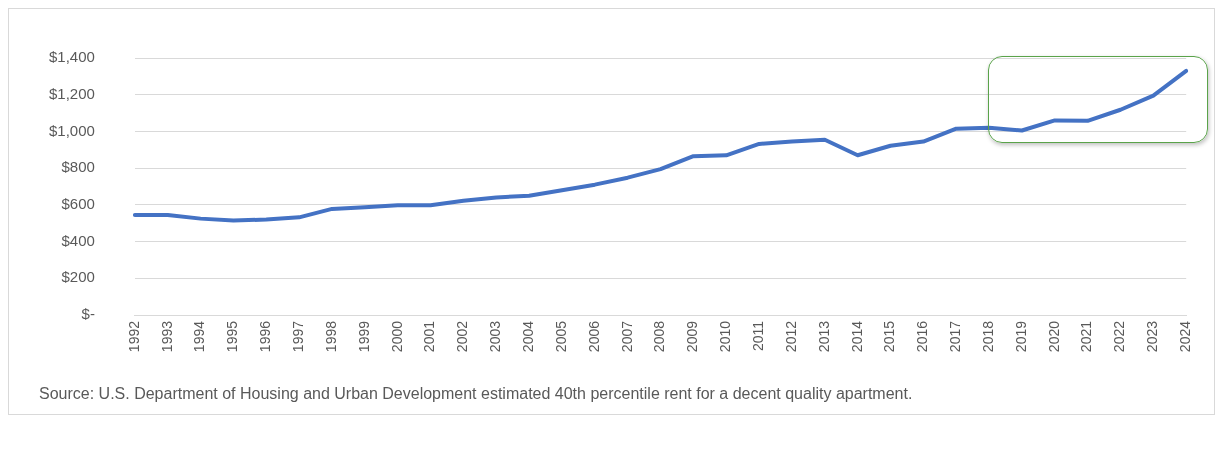 The height and width of the screenshot is (452, 1225). What do you see at coordinates (71, 57) in the screenshot?
I see `y-tick-label: $1,400` at bounding box center [71, 57].